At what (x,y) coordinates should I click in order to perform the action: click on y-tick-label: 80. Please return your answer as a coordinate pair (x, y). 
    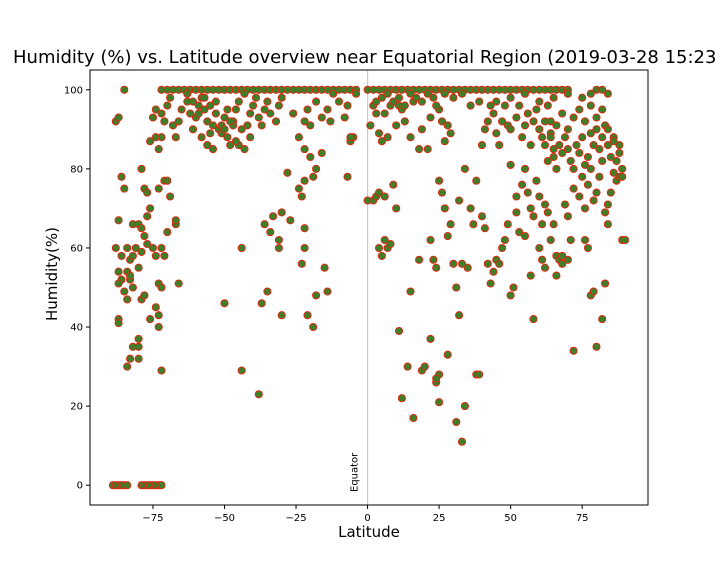
    Looking at the image, I should click on (76, 169).